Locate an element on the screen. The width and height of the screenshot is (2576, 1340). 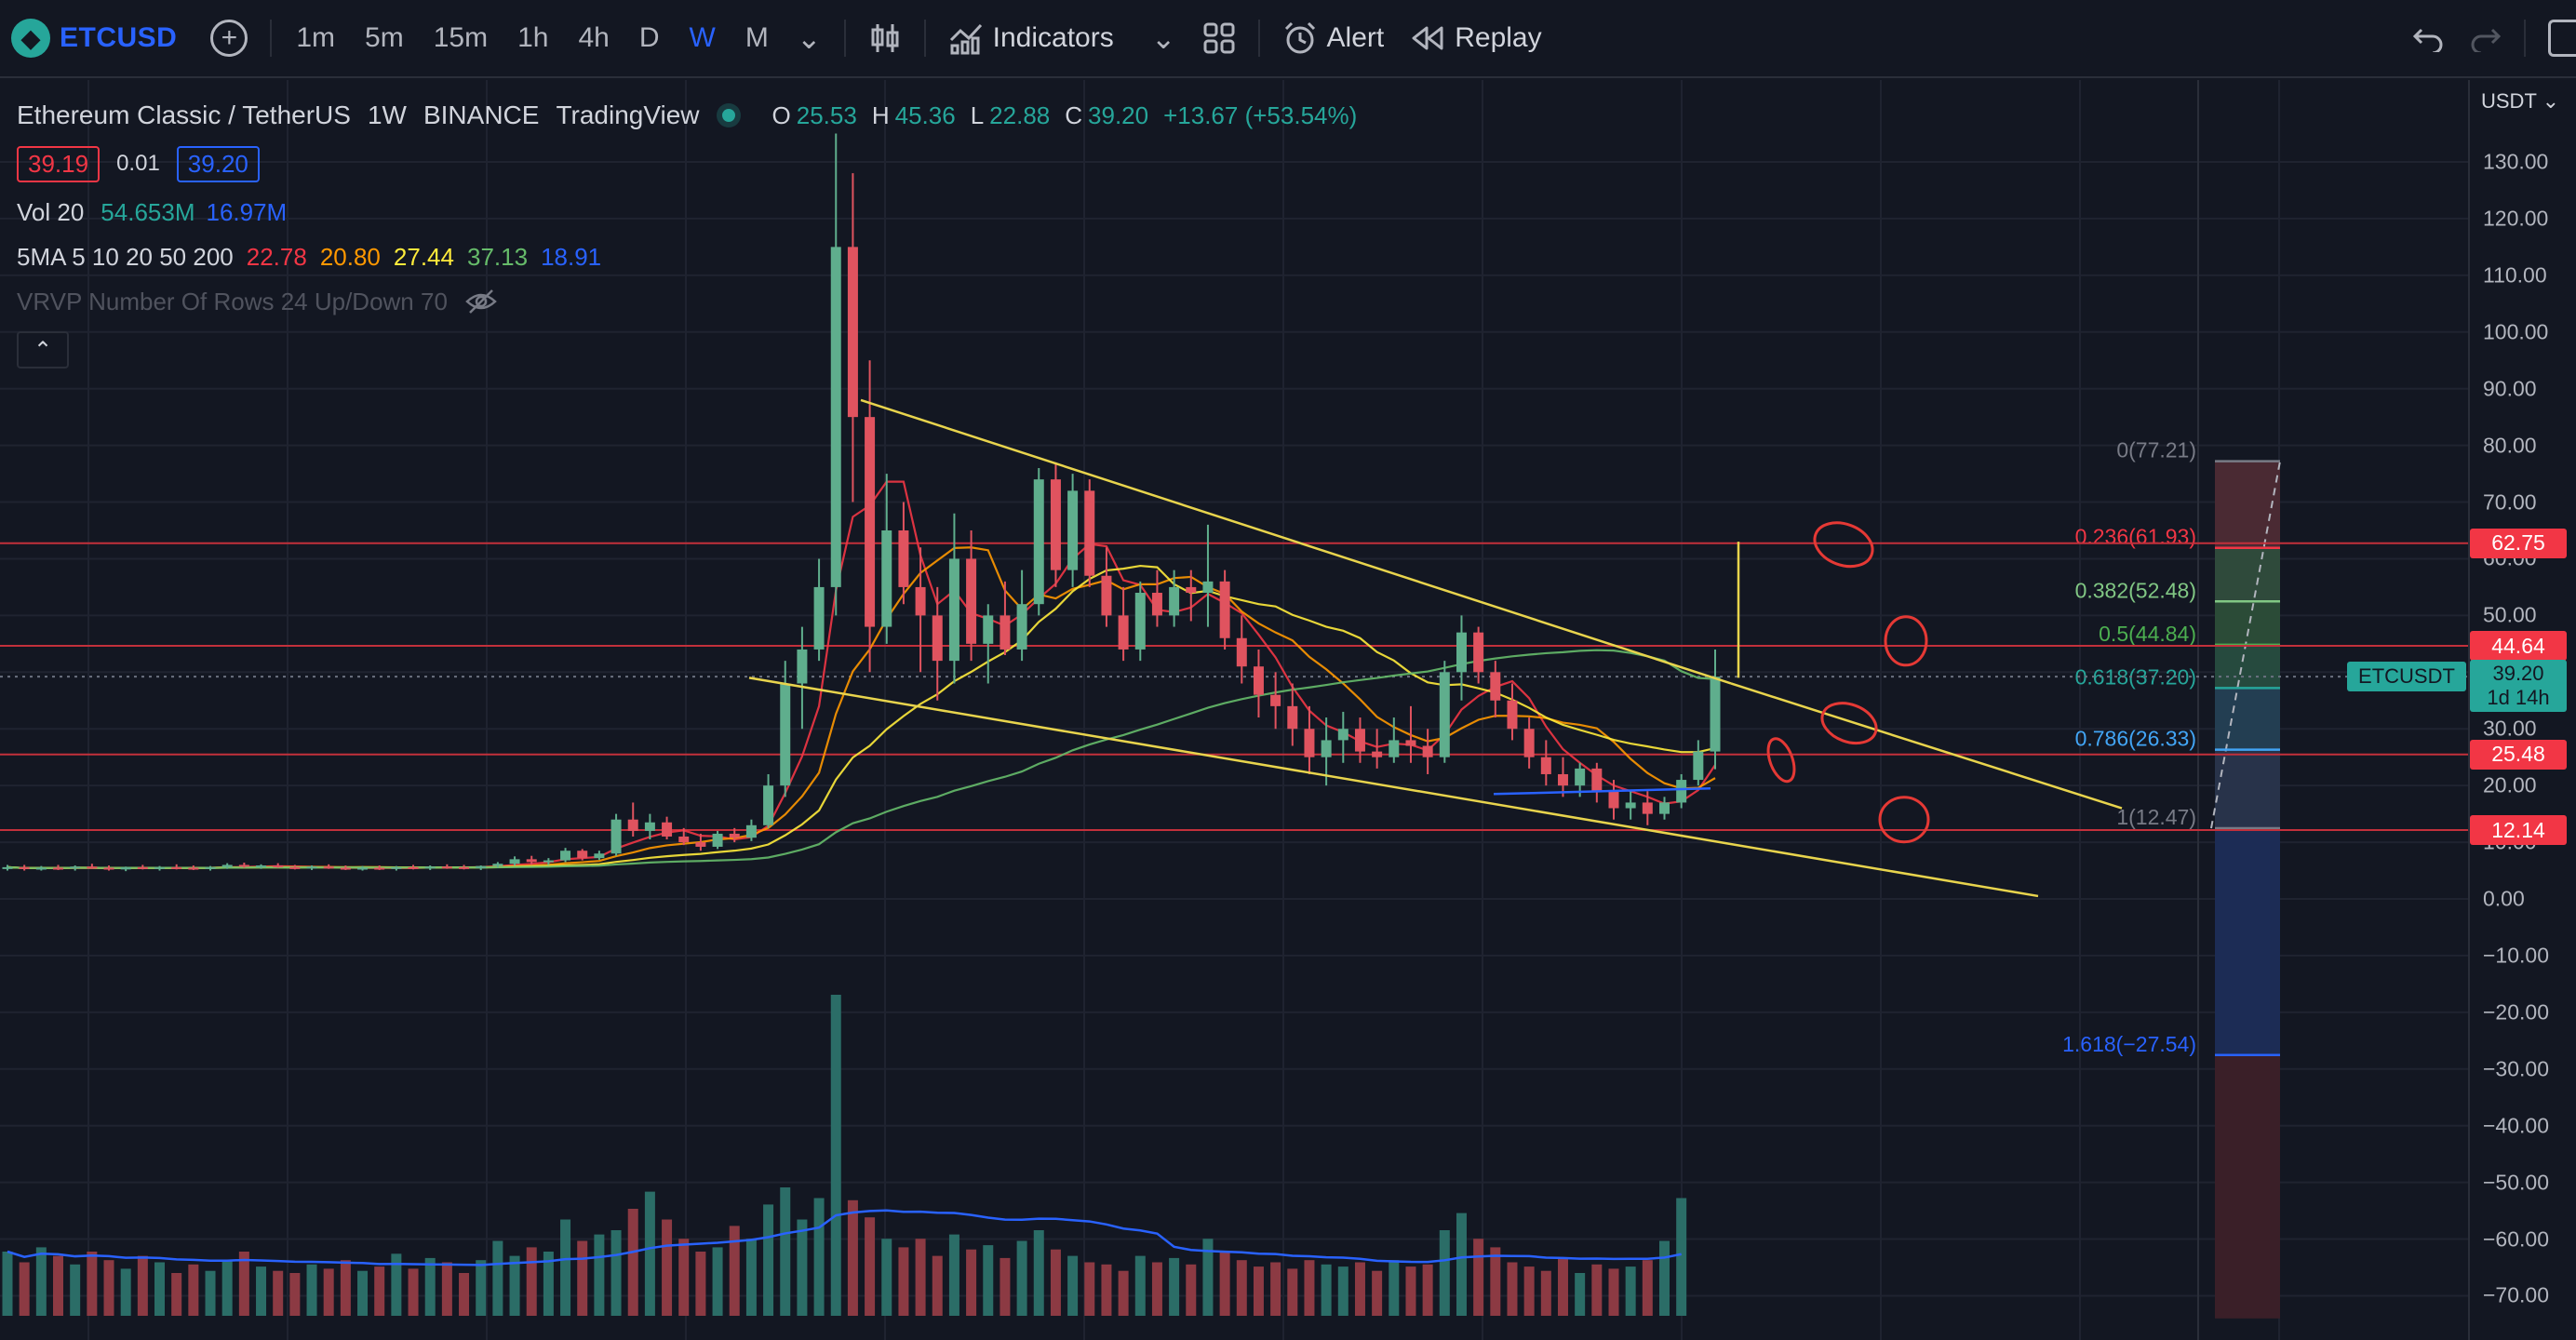
symbol-description: Ethereum Classic / TetherUS is located at coordinates (184, 114).